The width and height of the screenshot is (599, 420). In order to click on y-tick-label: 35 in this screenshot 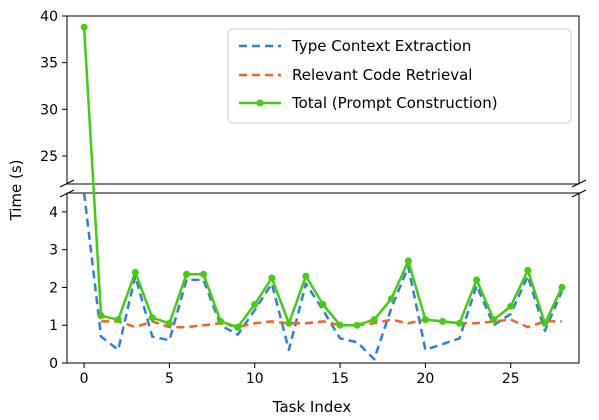, I will do `click(49, 64)`.